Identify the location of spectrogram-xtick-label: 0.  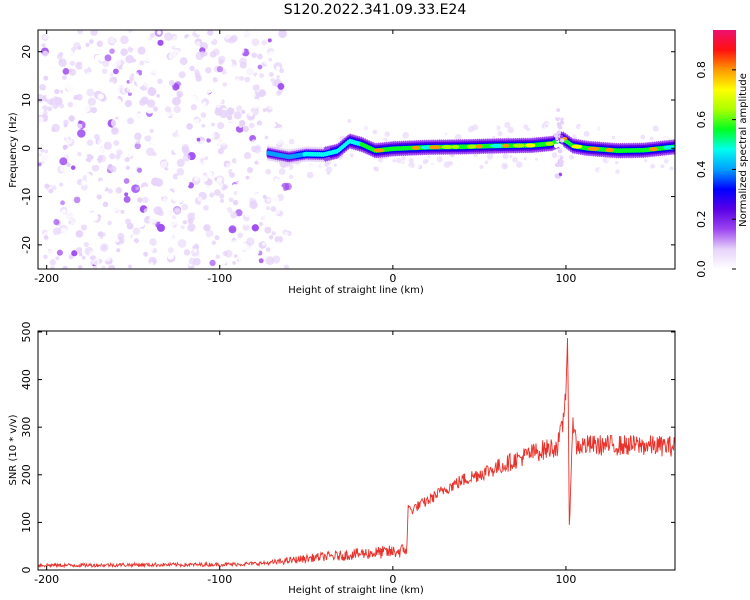
(392, 278).